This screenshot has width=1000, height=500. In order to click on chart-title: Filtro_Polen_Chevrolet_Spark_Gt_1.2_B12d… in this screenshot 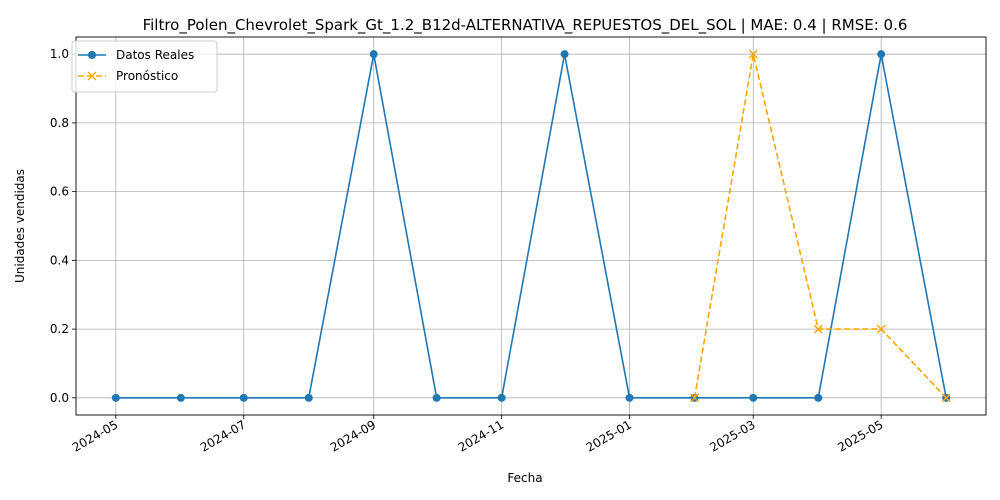, I will do `click(525, 25)`.